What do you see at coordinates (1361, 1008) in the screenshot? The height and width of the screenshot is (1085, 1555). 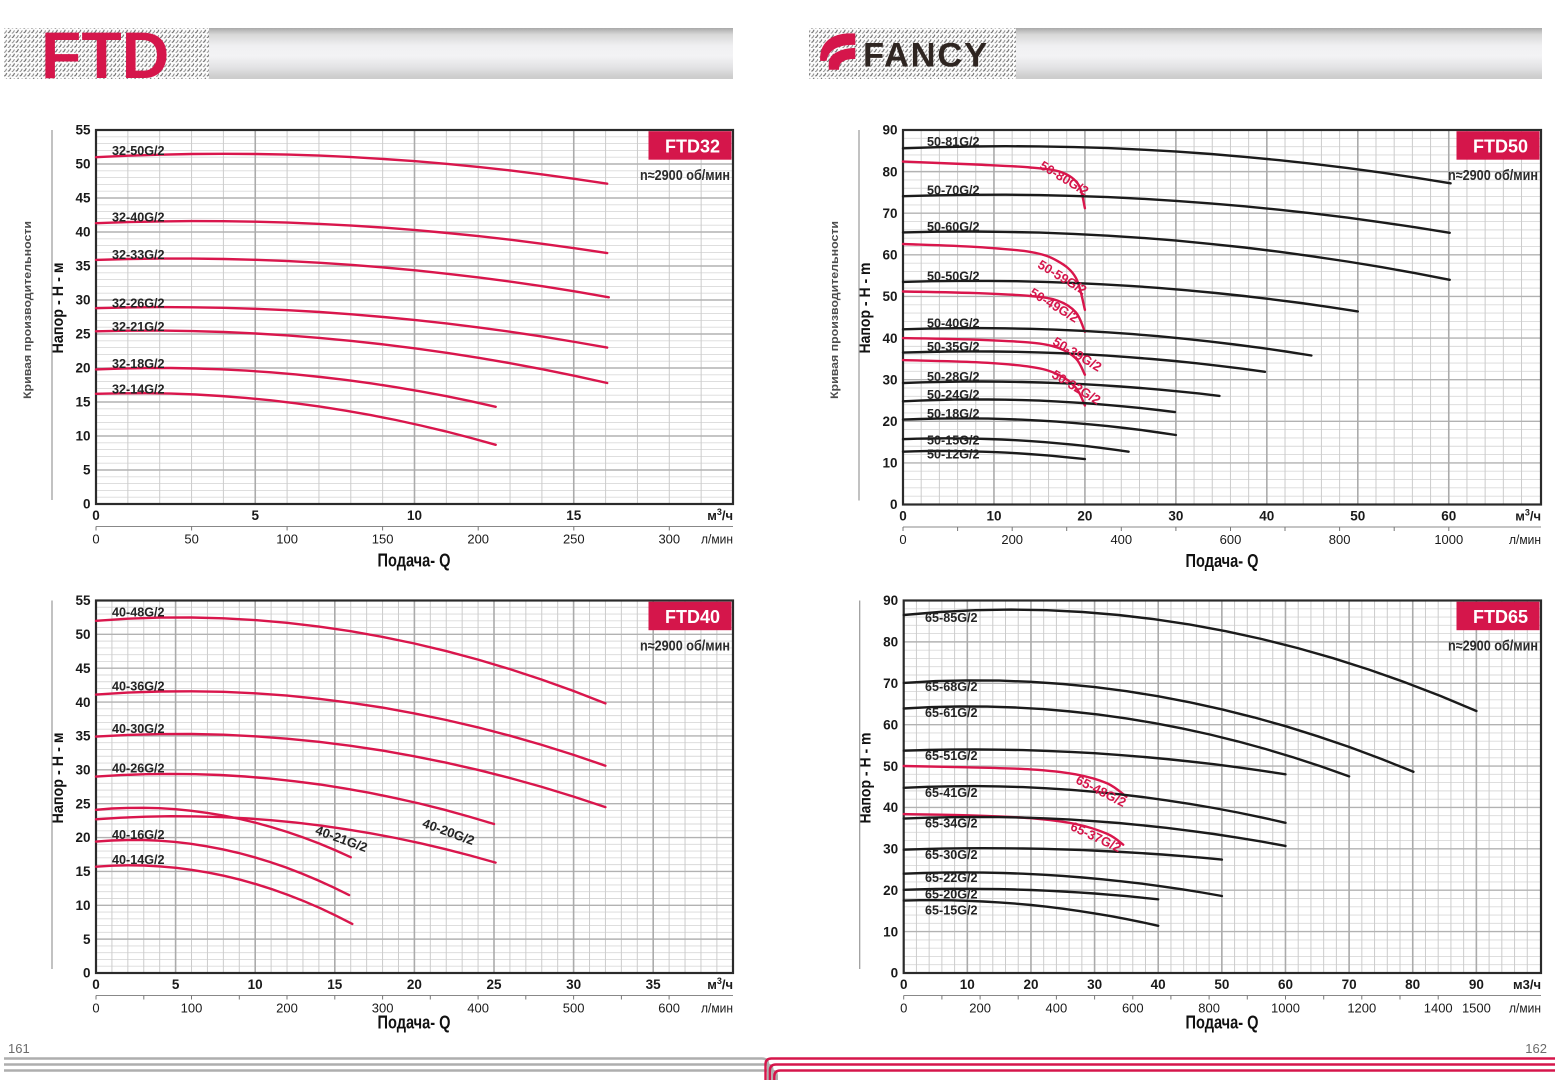 I see `svg-text: 1200` at bounding box center [1361, 1008].